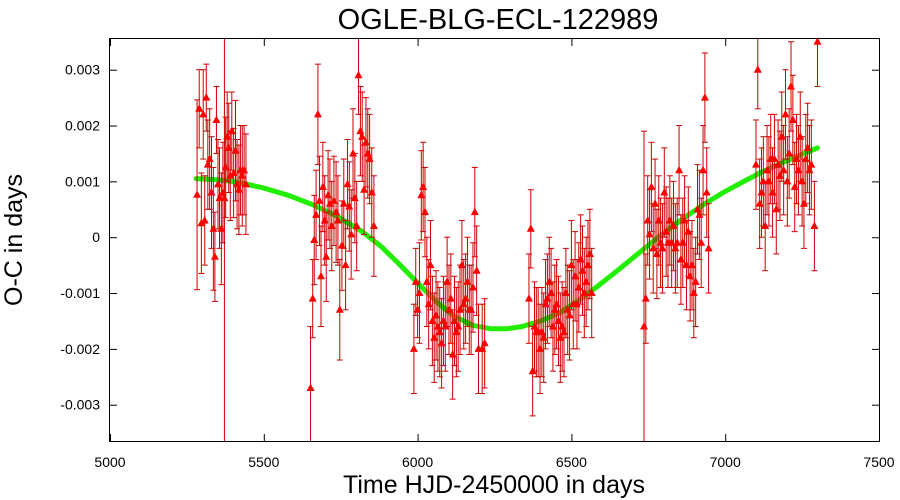  Describe the element at coordinates (96, 237) in the screenshot. I see `y-tick-label: 0` at that location.